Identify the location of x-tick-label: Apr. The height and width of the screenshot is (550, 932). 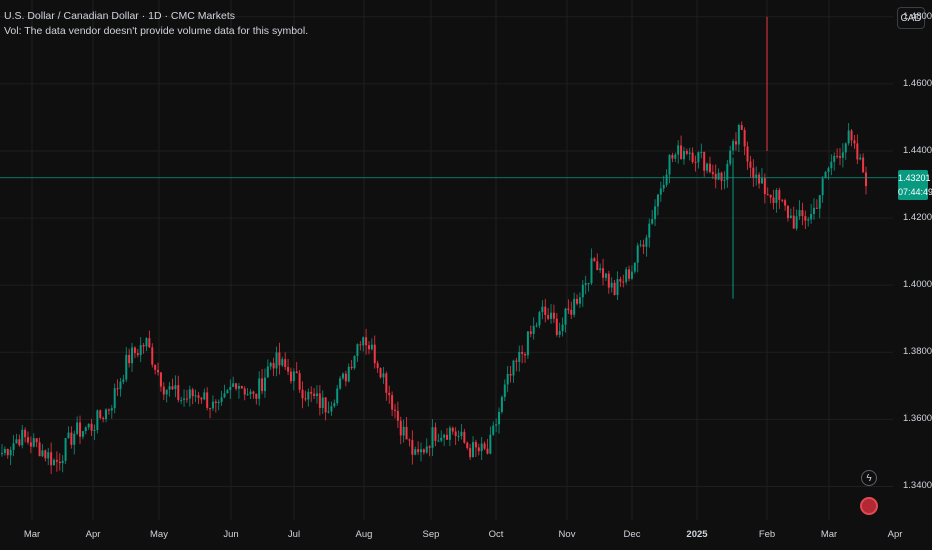
(93, 534).